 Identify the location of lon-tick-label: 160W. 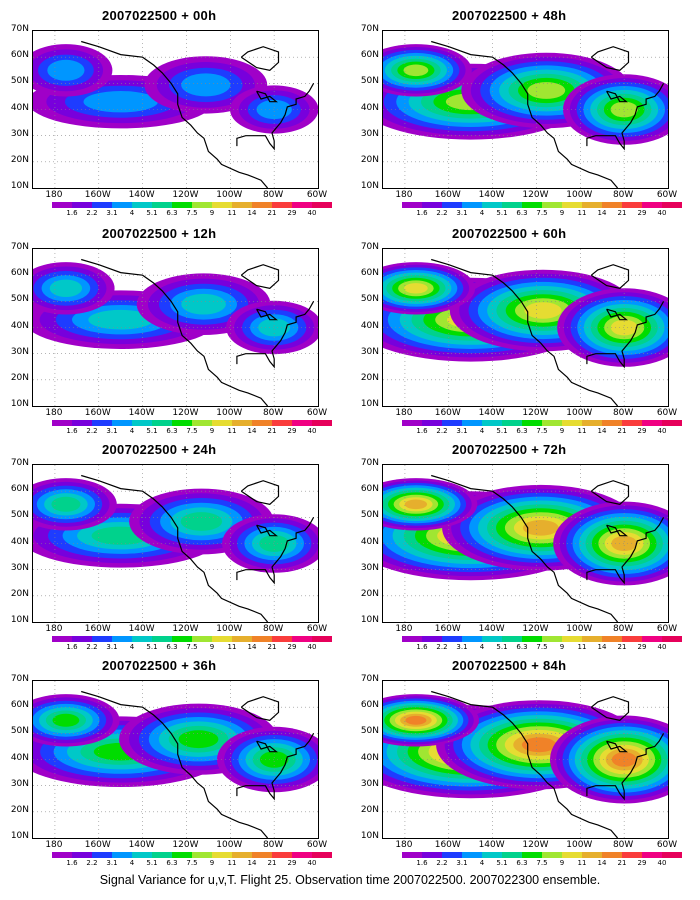
(447, 195).